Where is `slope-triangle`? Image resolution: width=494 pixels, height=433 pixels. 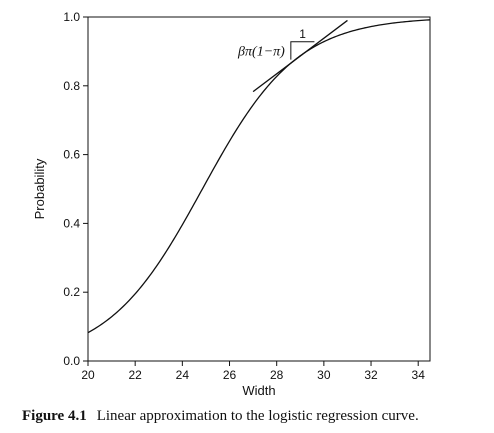 slope-triangle is located at coordinates (302, 50).